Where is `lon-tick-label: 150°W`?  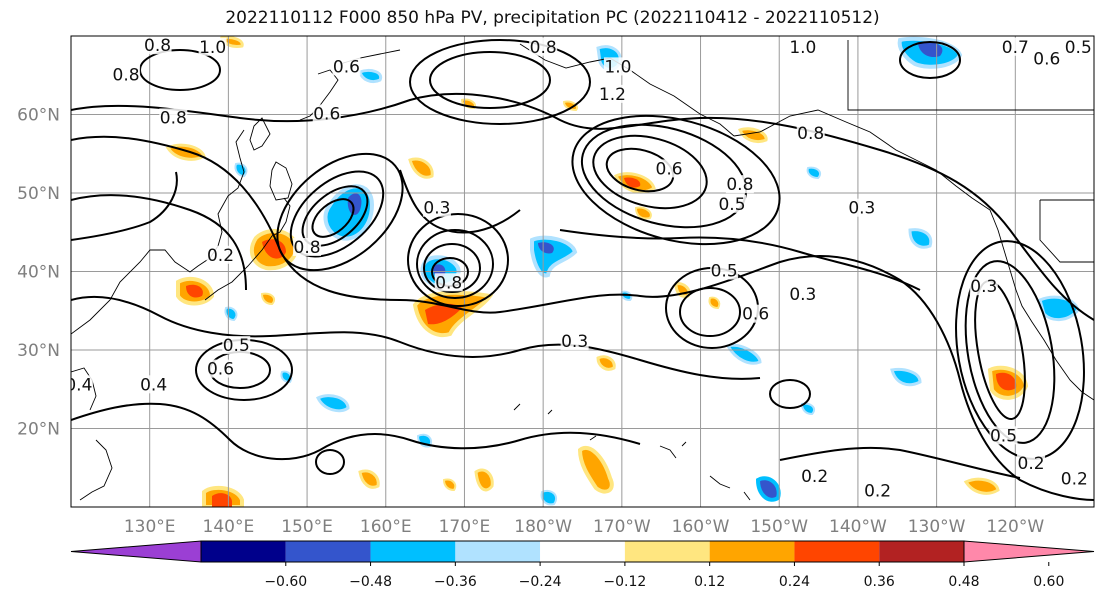
lon-tick-label: 150°W is located at coordinates (779, 527).